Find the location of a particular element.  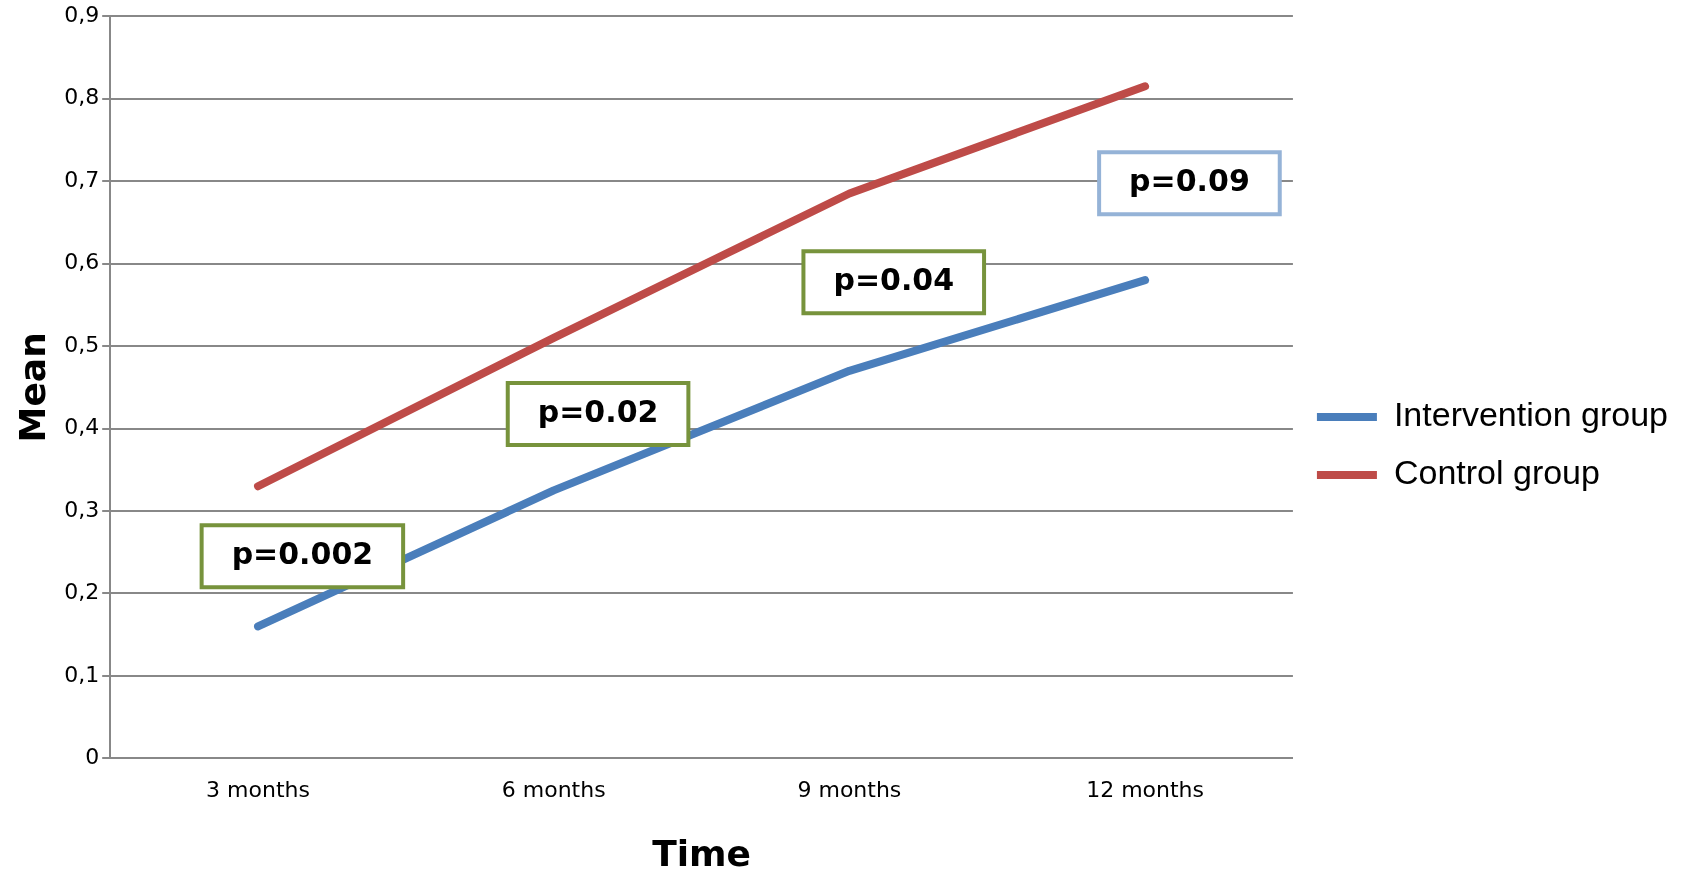

legend-label: Intervention group is located at coordinates (1530, 414).